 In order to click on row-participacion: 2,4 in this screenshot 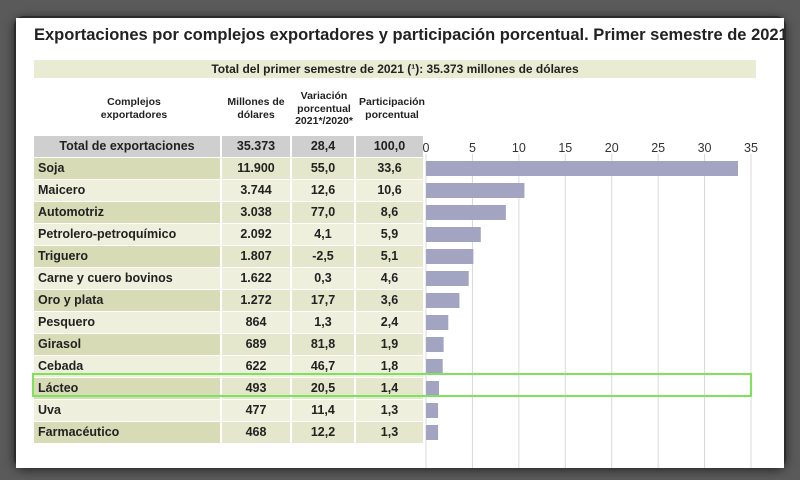, I will do `click(389, 322)`.